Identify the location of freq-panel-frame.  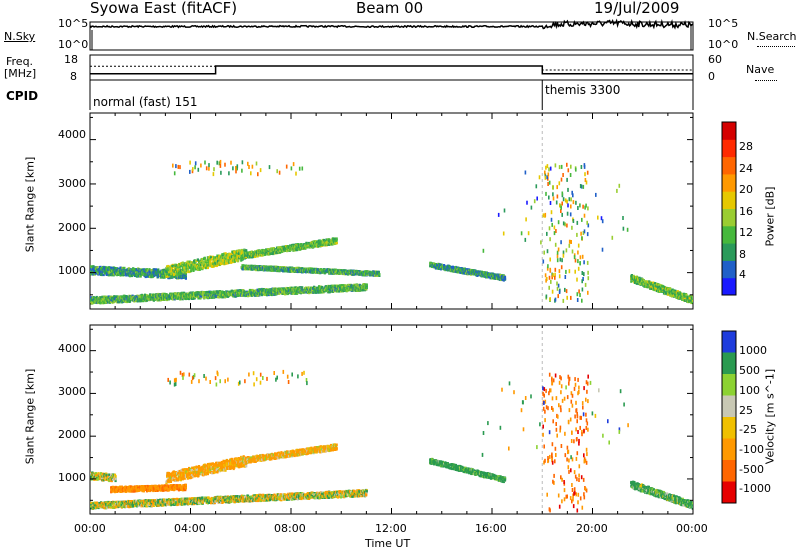
(391, 67).